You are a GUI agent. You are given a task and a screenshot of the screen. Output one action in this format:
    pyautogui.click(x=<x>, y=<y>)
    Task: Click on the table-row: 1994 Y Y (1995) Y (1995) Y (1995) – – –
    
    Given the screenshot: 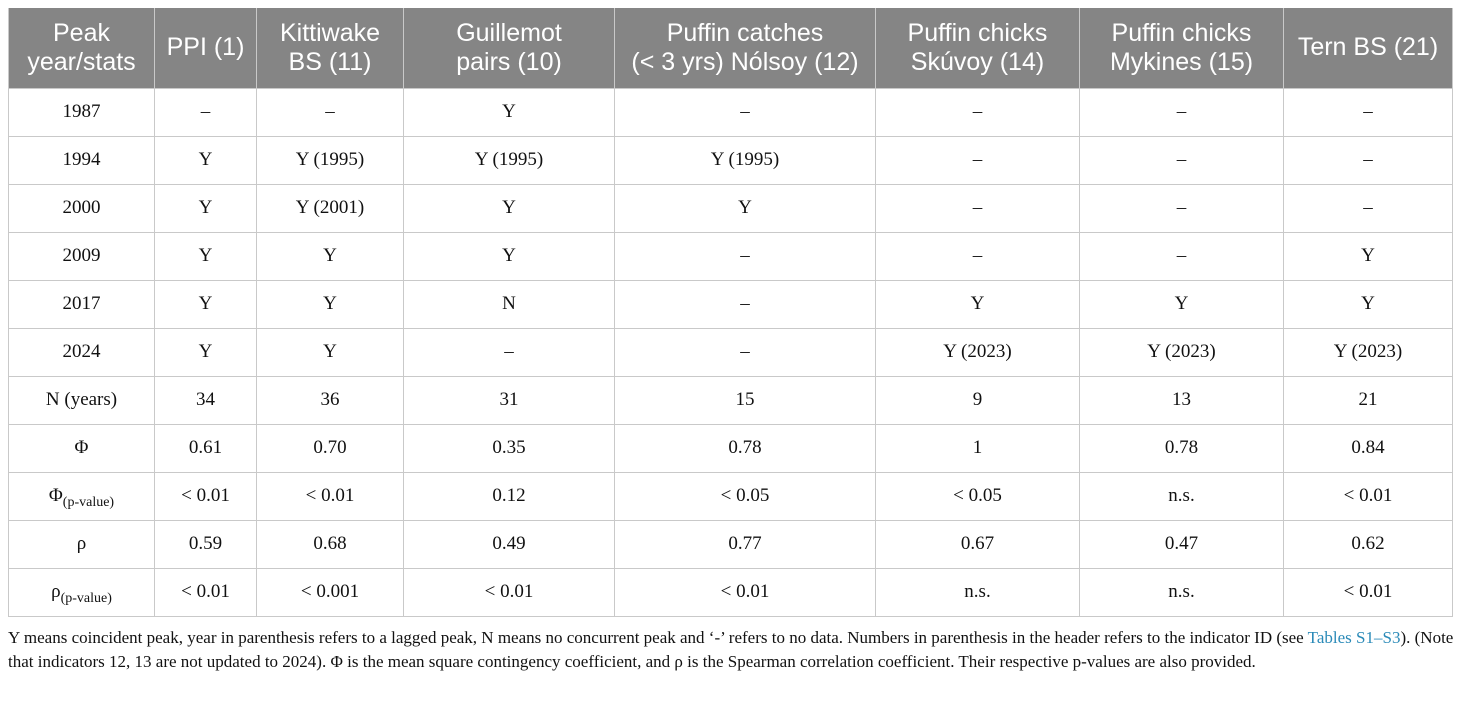 What is the action you would take?
    pyautogui.click(x=730, y=160)
    